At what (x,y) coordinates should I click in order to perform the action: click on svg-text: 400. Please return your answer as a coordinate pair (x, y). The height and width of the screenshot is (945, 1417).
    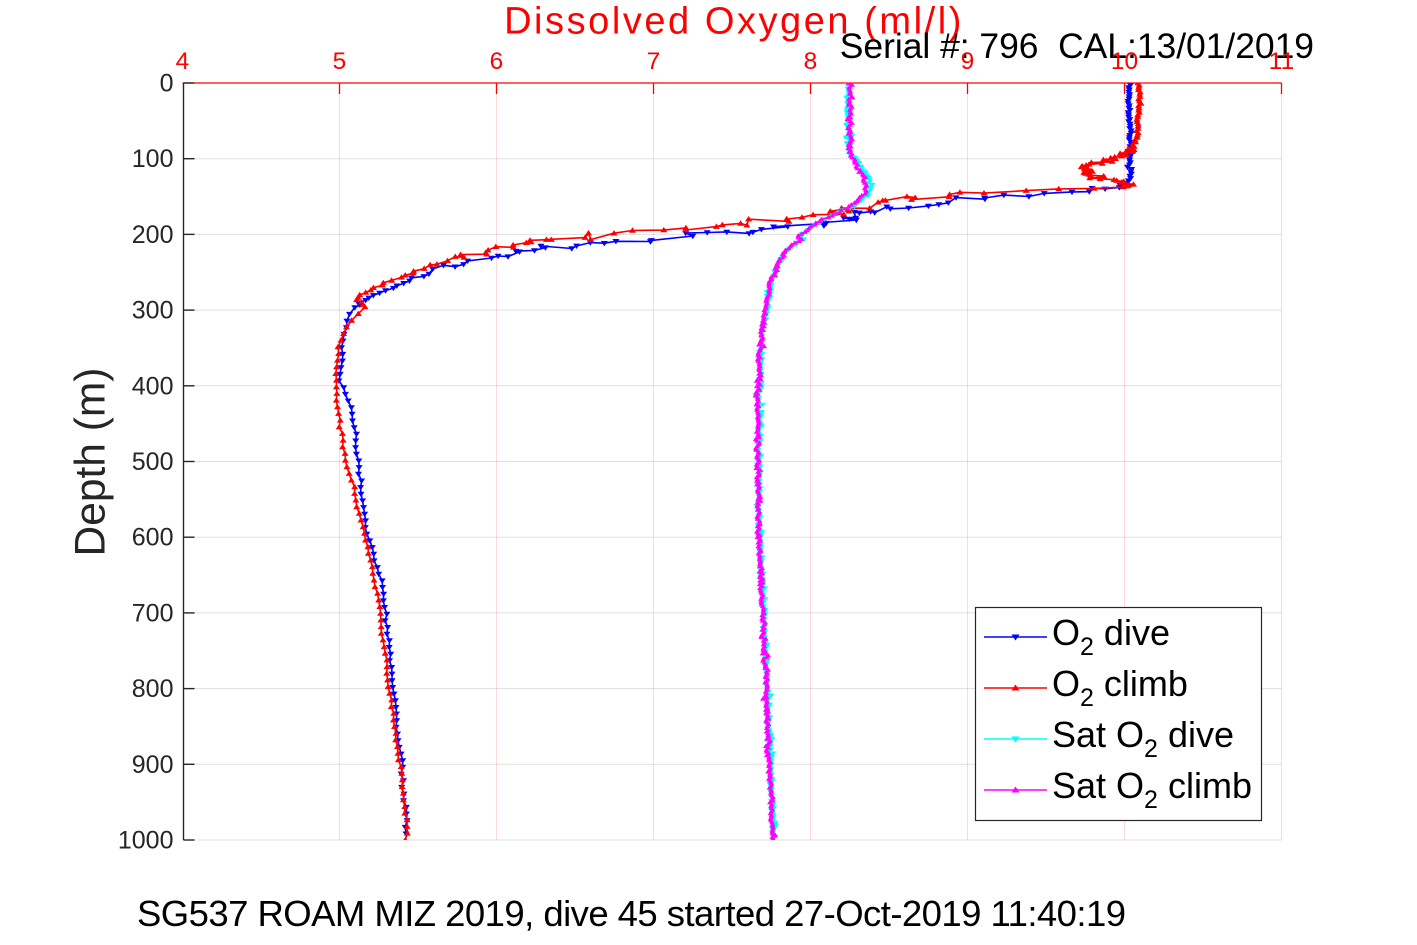
    Looking at the image, I should click on (153, 386).